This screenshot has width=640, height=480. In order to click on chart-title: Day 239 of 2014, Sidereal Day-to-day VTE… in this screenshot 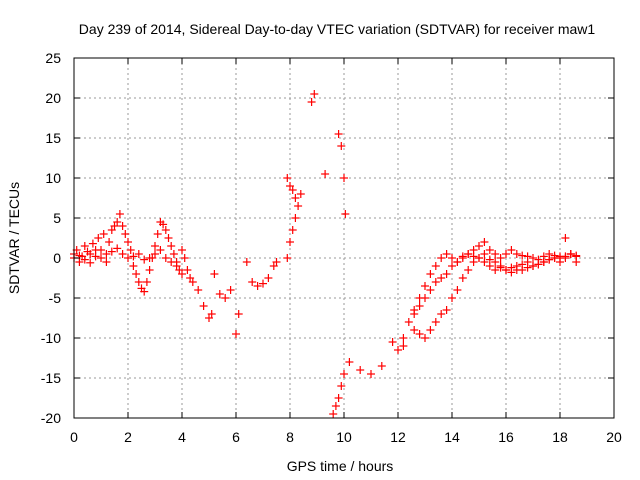, I will do `click(337, 29)`.